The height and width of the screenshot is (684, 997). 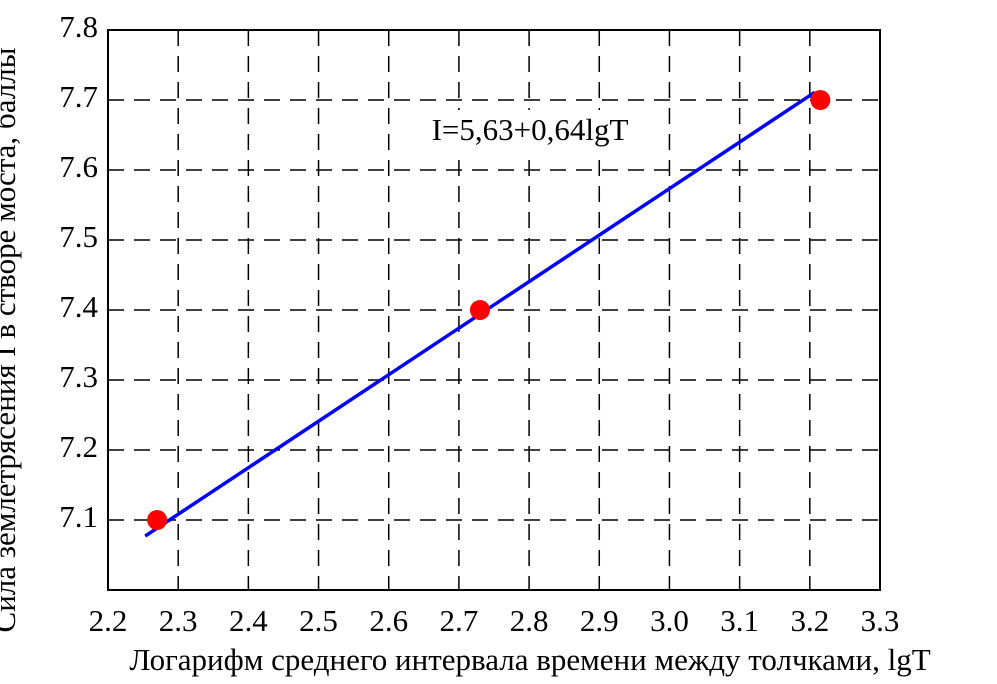 What do you see at coordinates (78, 306) in the screenshot?
I see `y-tick-label: 7.4` at bounding box center [78, 306].